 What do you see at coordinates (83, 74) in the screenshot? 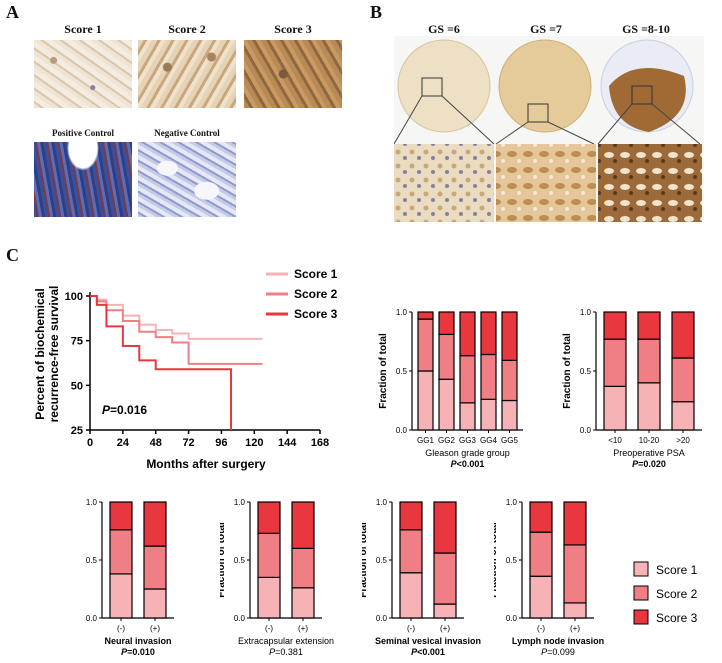
I see `micrograph-score1` at bounding box center [83, 74].